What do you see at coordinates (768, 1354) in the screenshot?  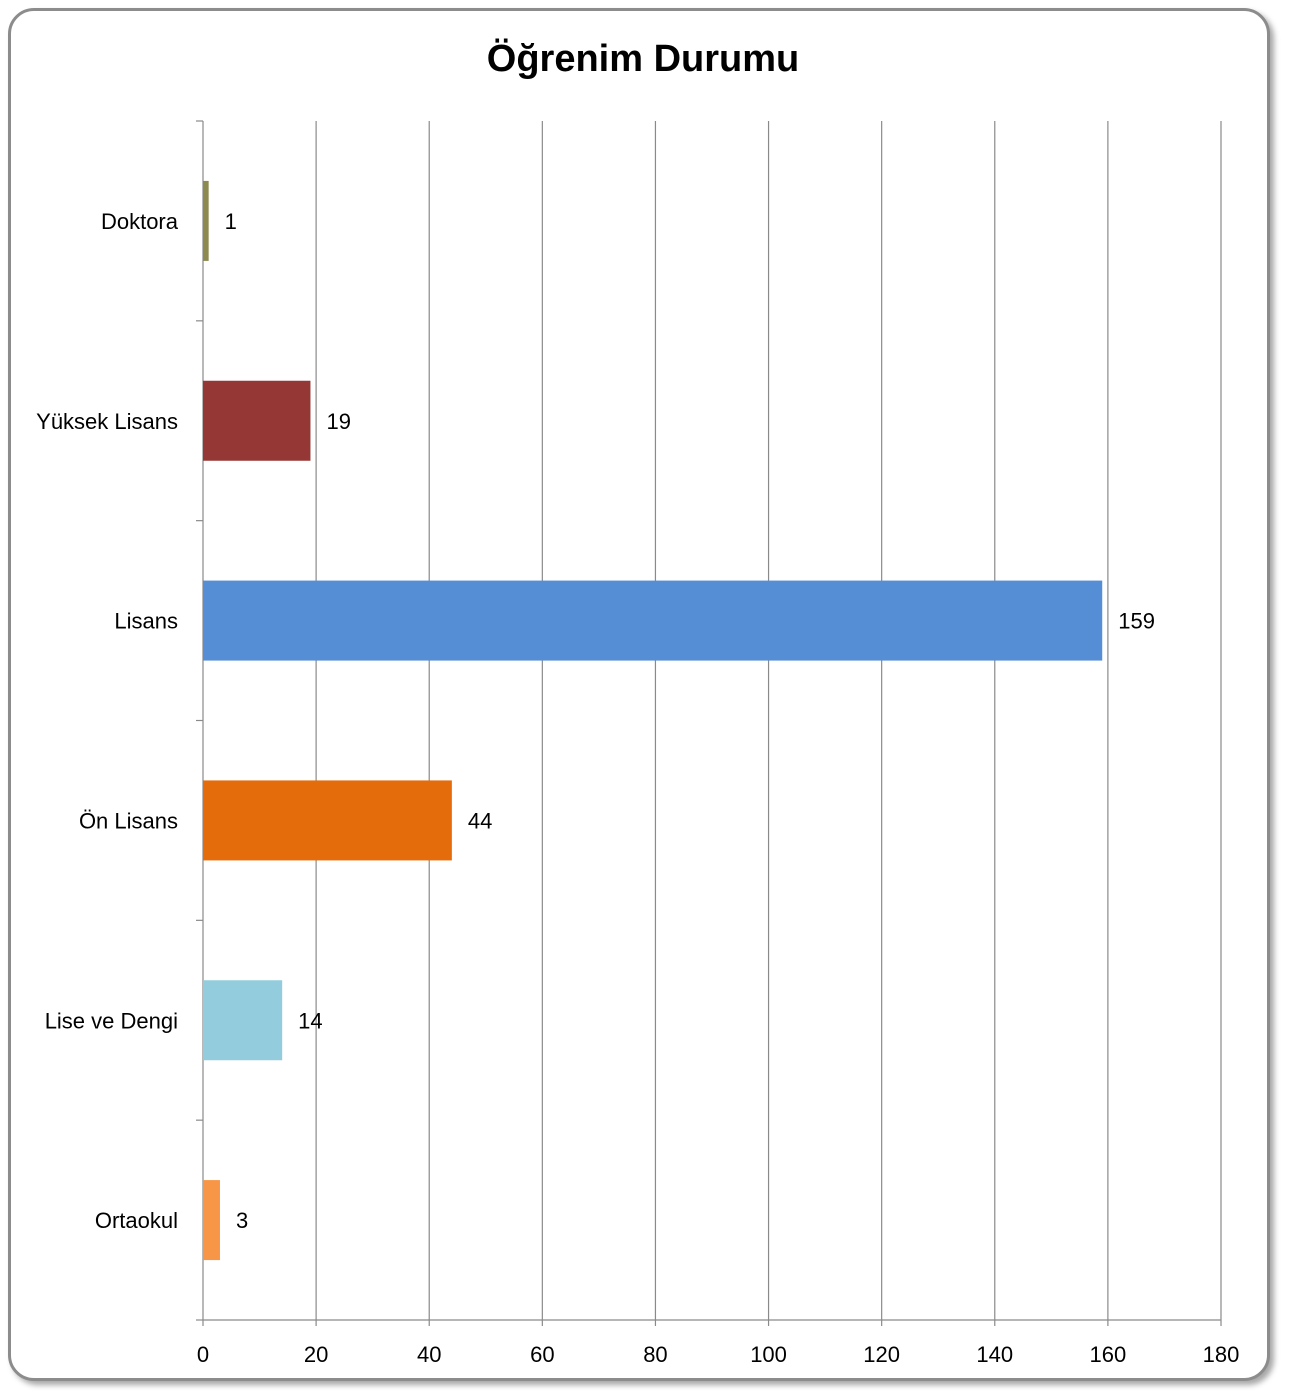 I see `x-tick-label: 100` at bounding box center [768, 1354].